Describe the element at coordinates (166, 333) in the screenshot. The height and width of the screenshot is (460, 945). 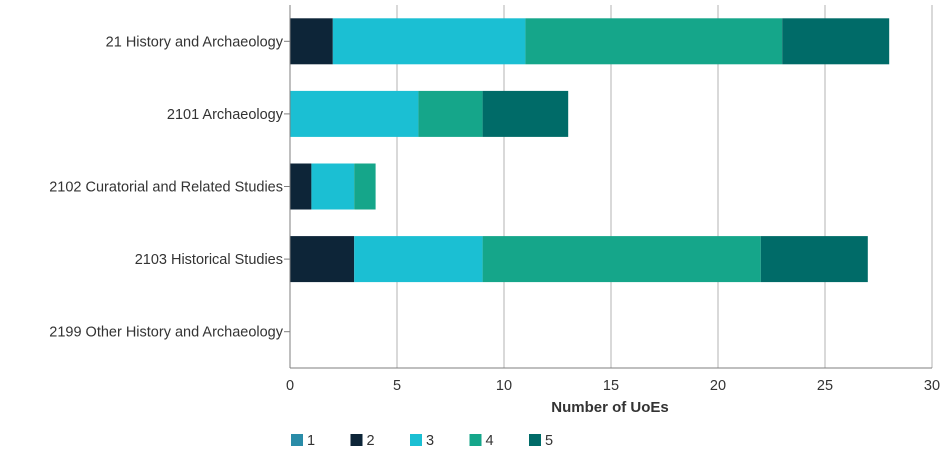
I see `category-label: 2199 Other History and Archaeology` at that location.